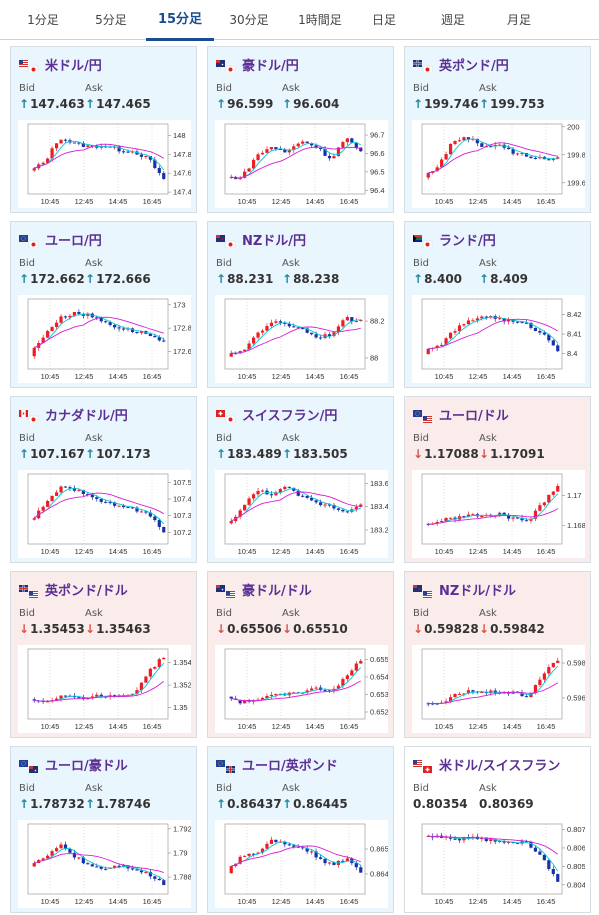 The height and width of the screenshot is (915, 599). Describe the element at coordinates (104, 514) in the screenshot. I see `price-chart: 10:45 12:45 14:45 16:45 107.5 107.4 107.3 107.2` at that location.